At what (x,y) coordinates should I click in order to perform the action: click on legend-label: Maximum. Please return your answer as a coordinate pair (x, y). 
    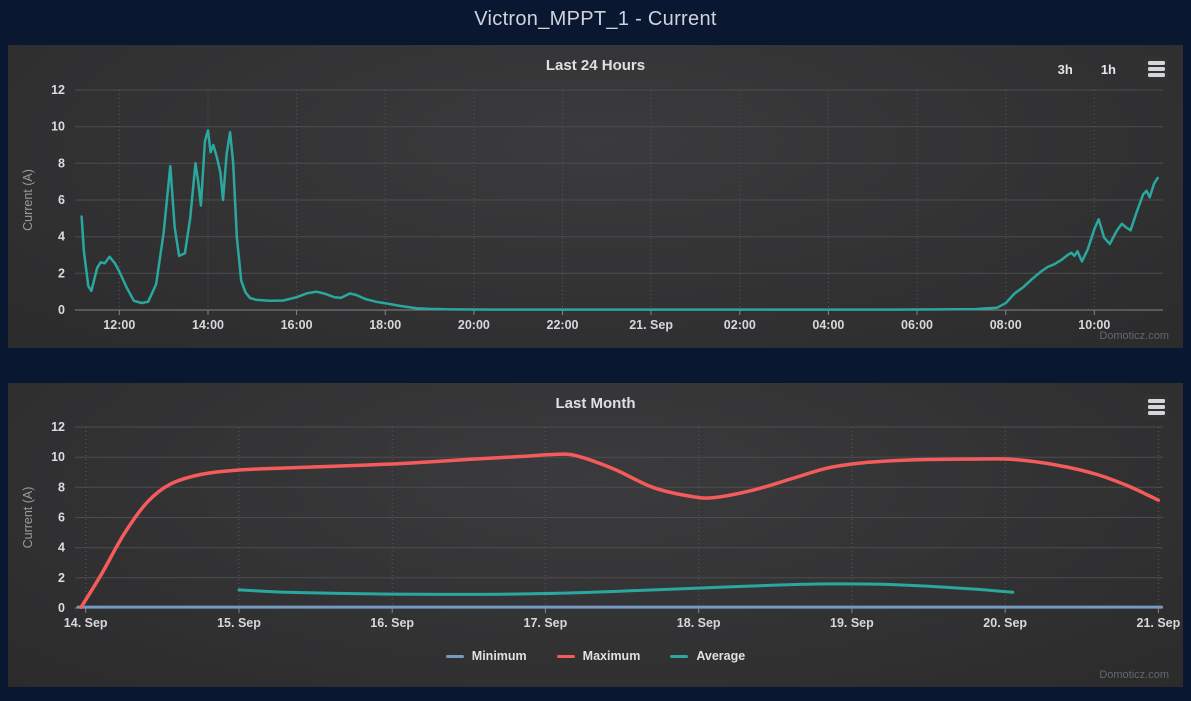
    Looking at the image, I should click on (611, 656).